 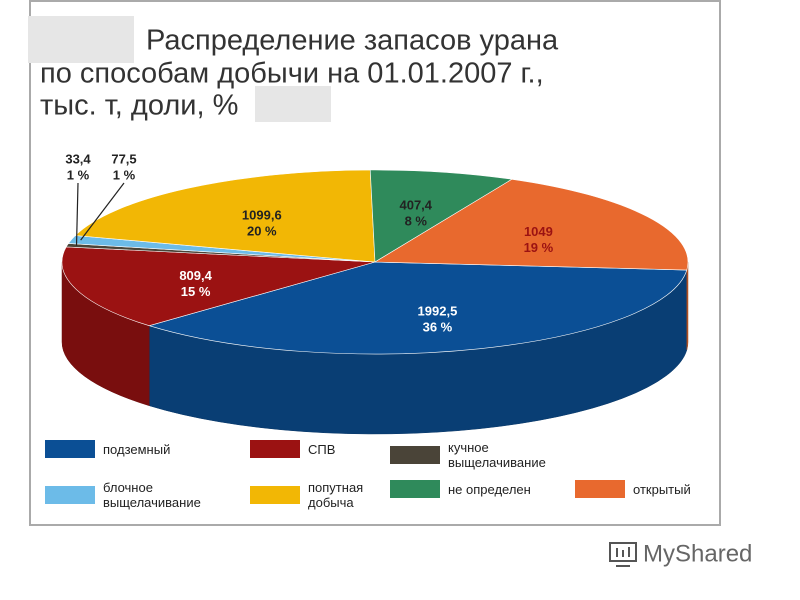 What do you see at coordinates (415, 205) in the screenshot?
I see `data-label: 407,4` at bounding box center [415, 205].